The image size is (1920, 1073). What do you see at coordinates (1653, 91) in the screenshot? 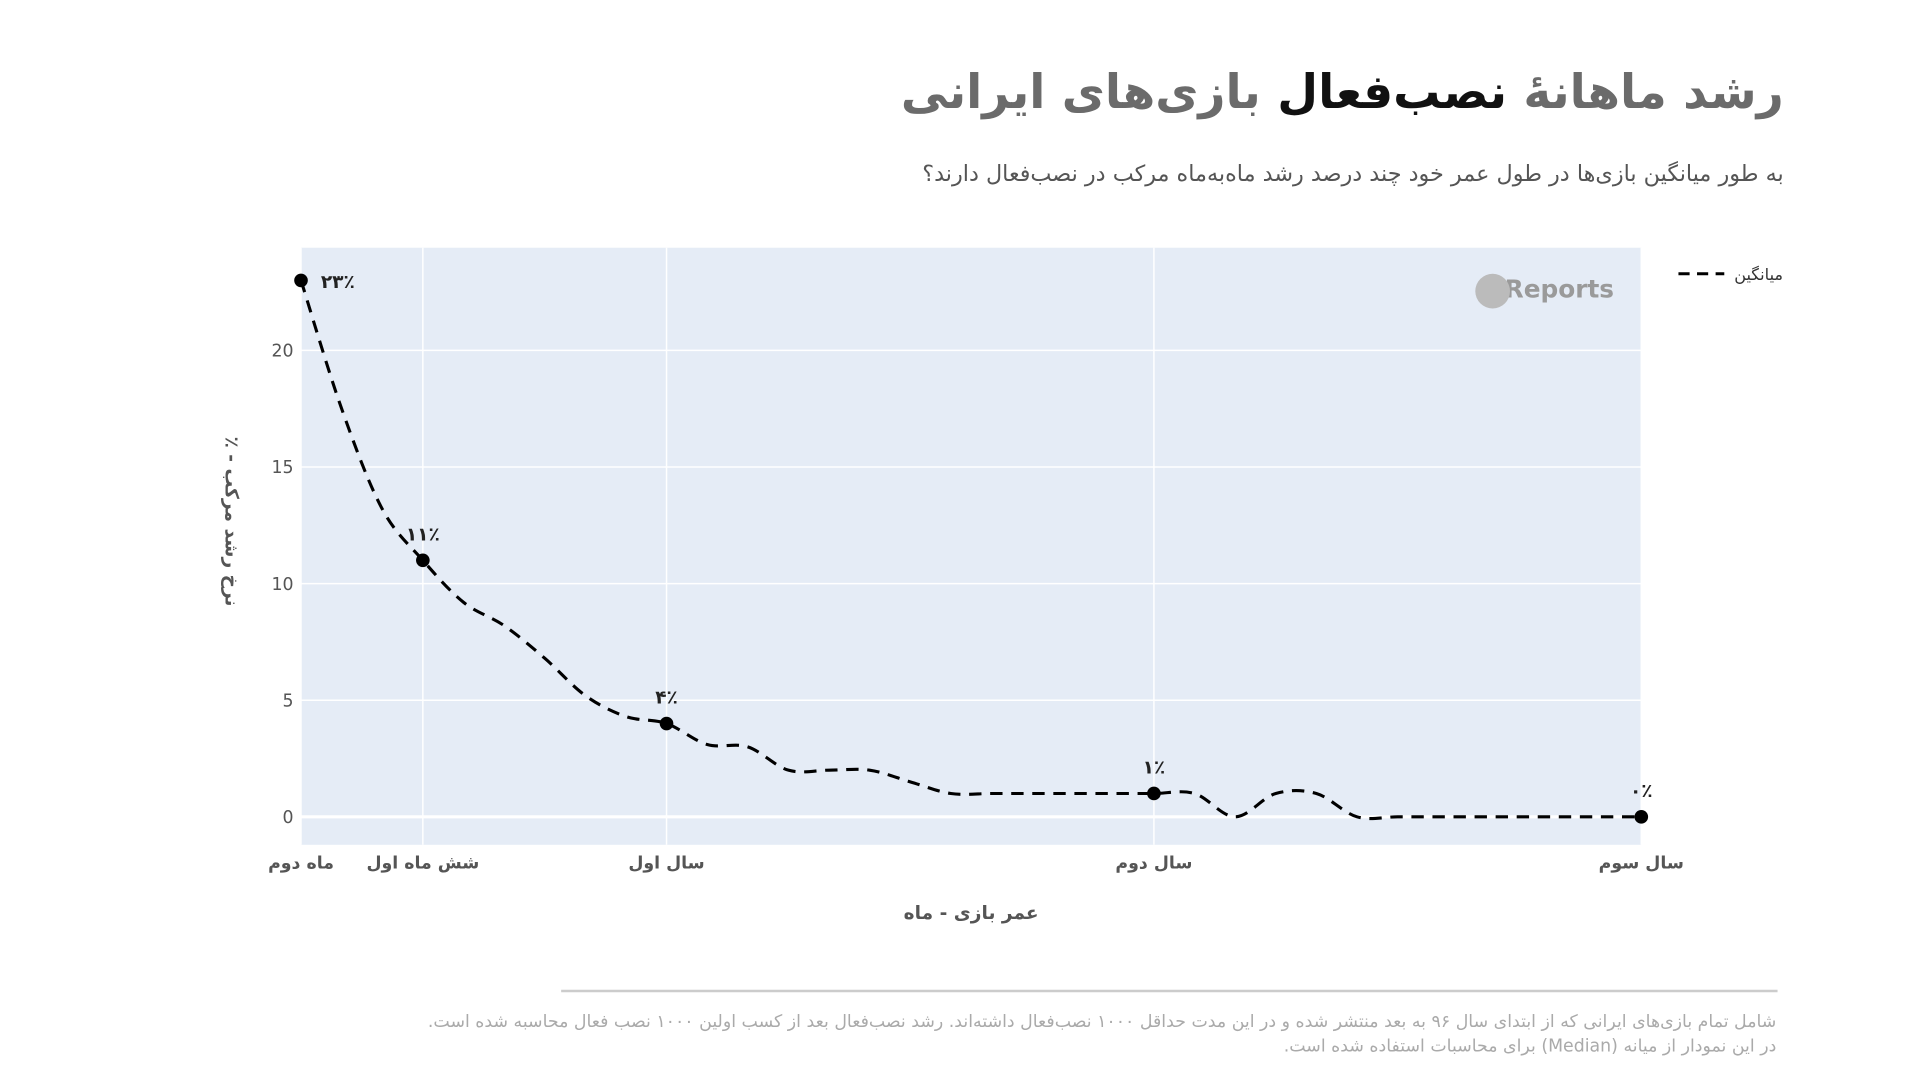
I see `title-part: رشد ماهانهٔ` at bounding box center [1653, 91].